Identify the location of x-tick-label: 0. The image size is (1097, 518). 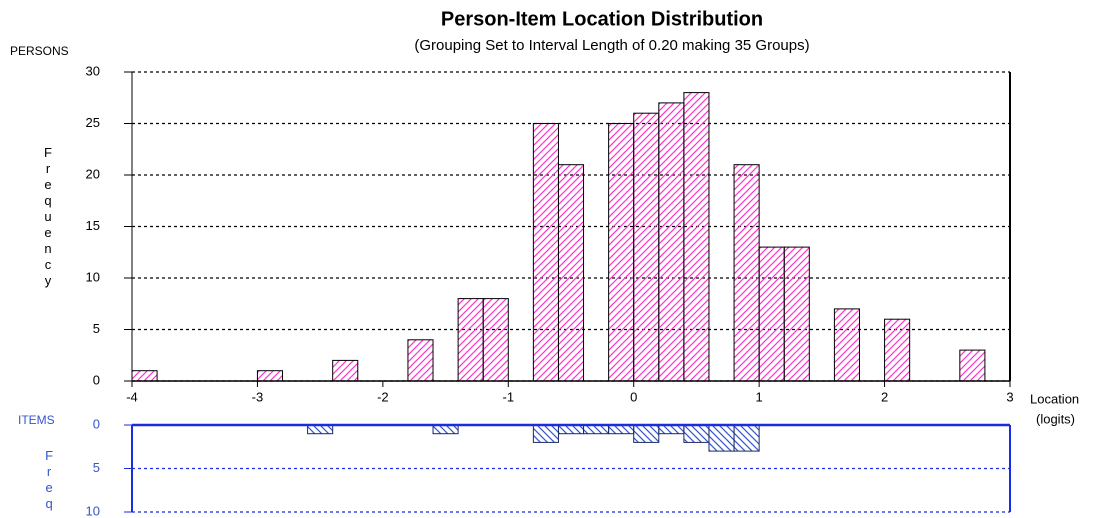
(633, 396).